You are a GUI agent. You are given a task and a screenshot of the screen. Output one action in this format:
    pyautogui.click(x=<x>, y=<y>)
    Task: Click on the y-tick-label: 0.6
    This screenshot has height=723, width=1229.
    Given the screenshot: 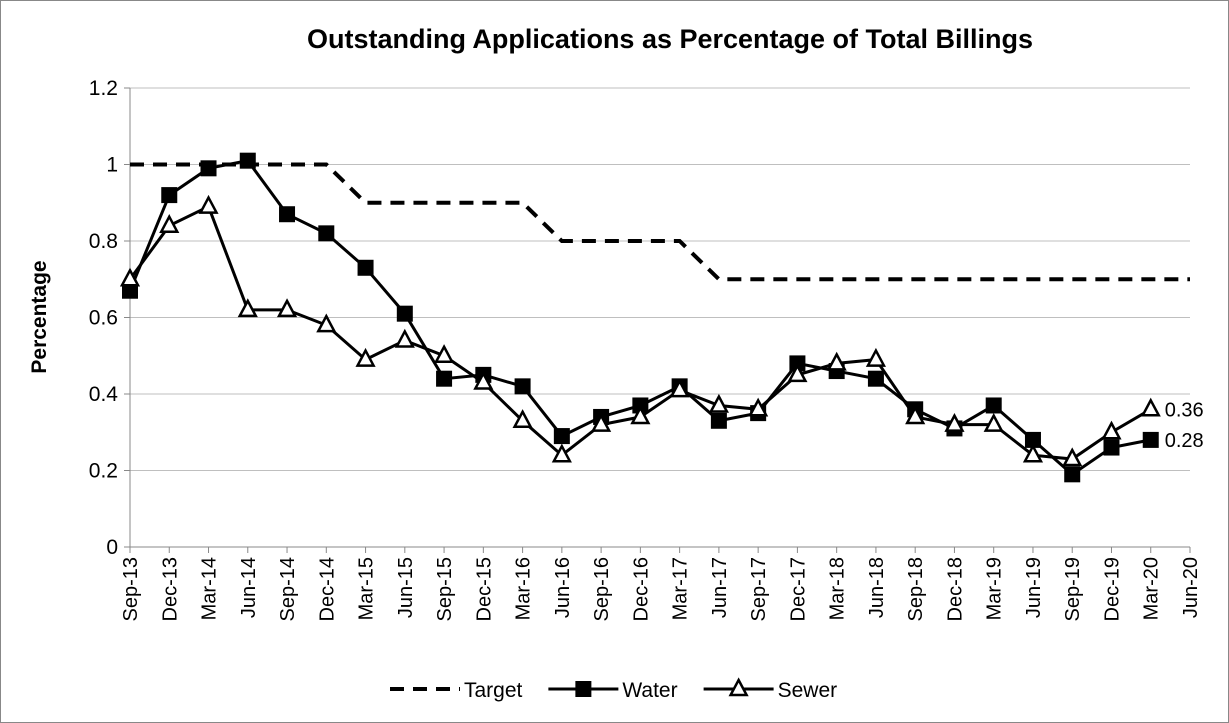 What is the action you would take?
    pyautogui.click(x=103, y=318)
    